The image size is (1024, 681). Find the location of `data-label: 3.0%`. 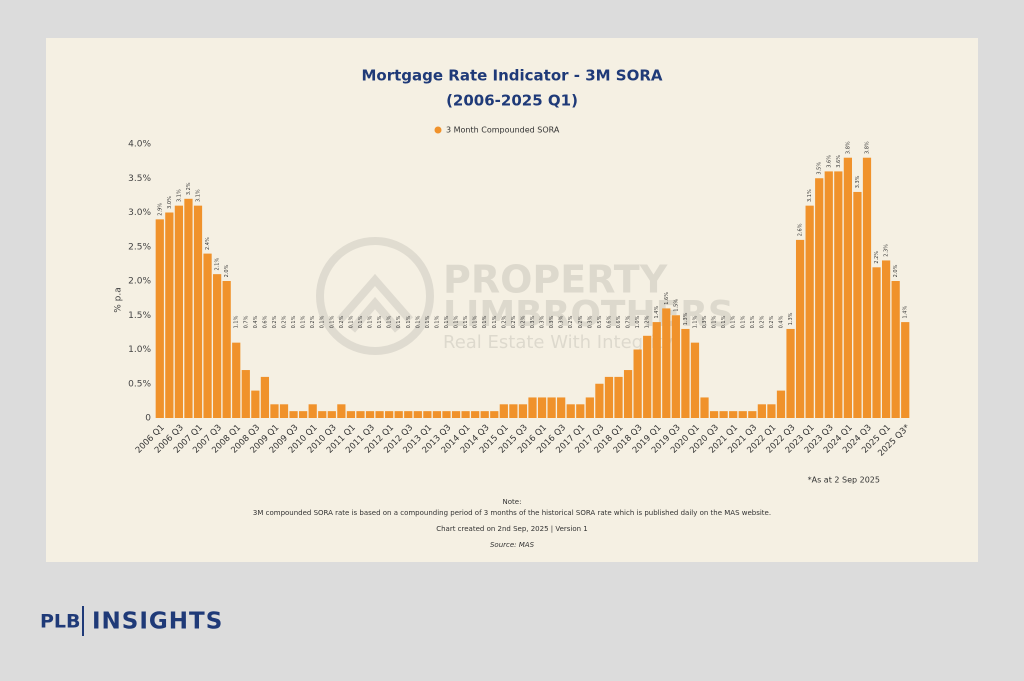

data-label: 3.0% is located at coordinates (170, 202).